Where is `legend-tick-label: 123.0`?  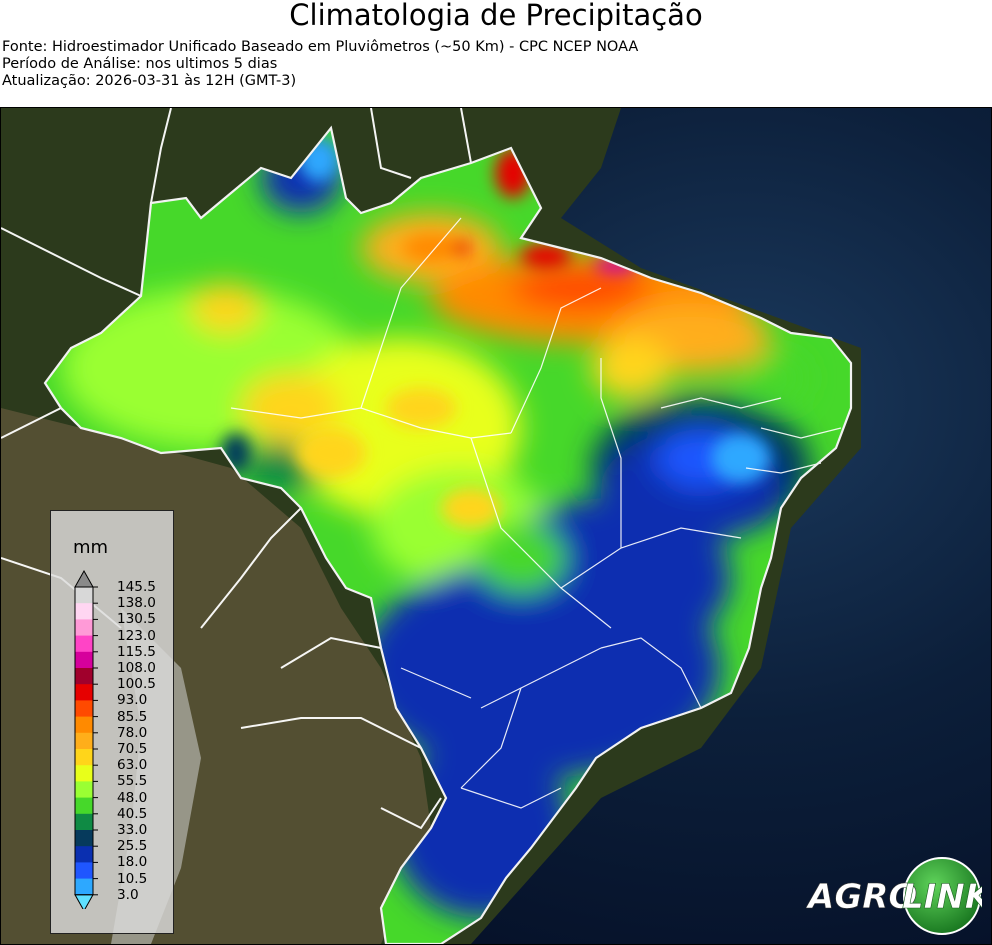 legend-tick-label: 123.0 is located at coordinates (136, 635).